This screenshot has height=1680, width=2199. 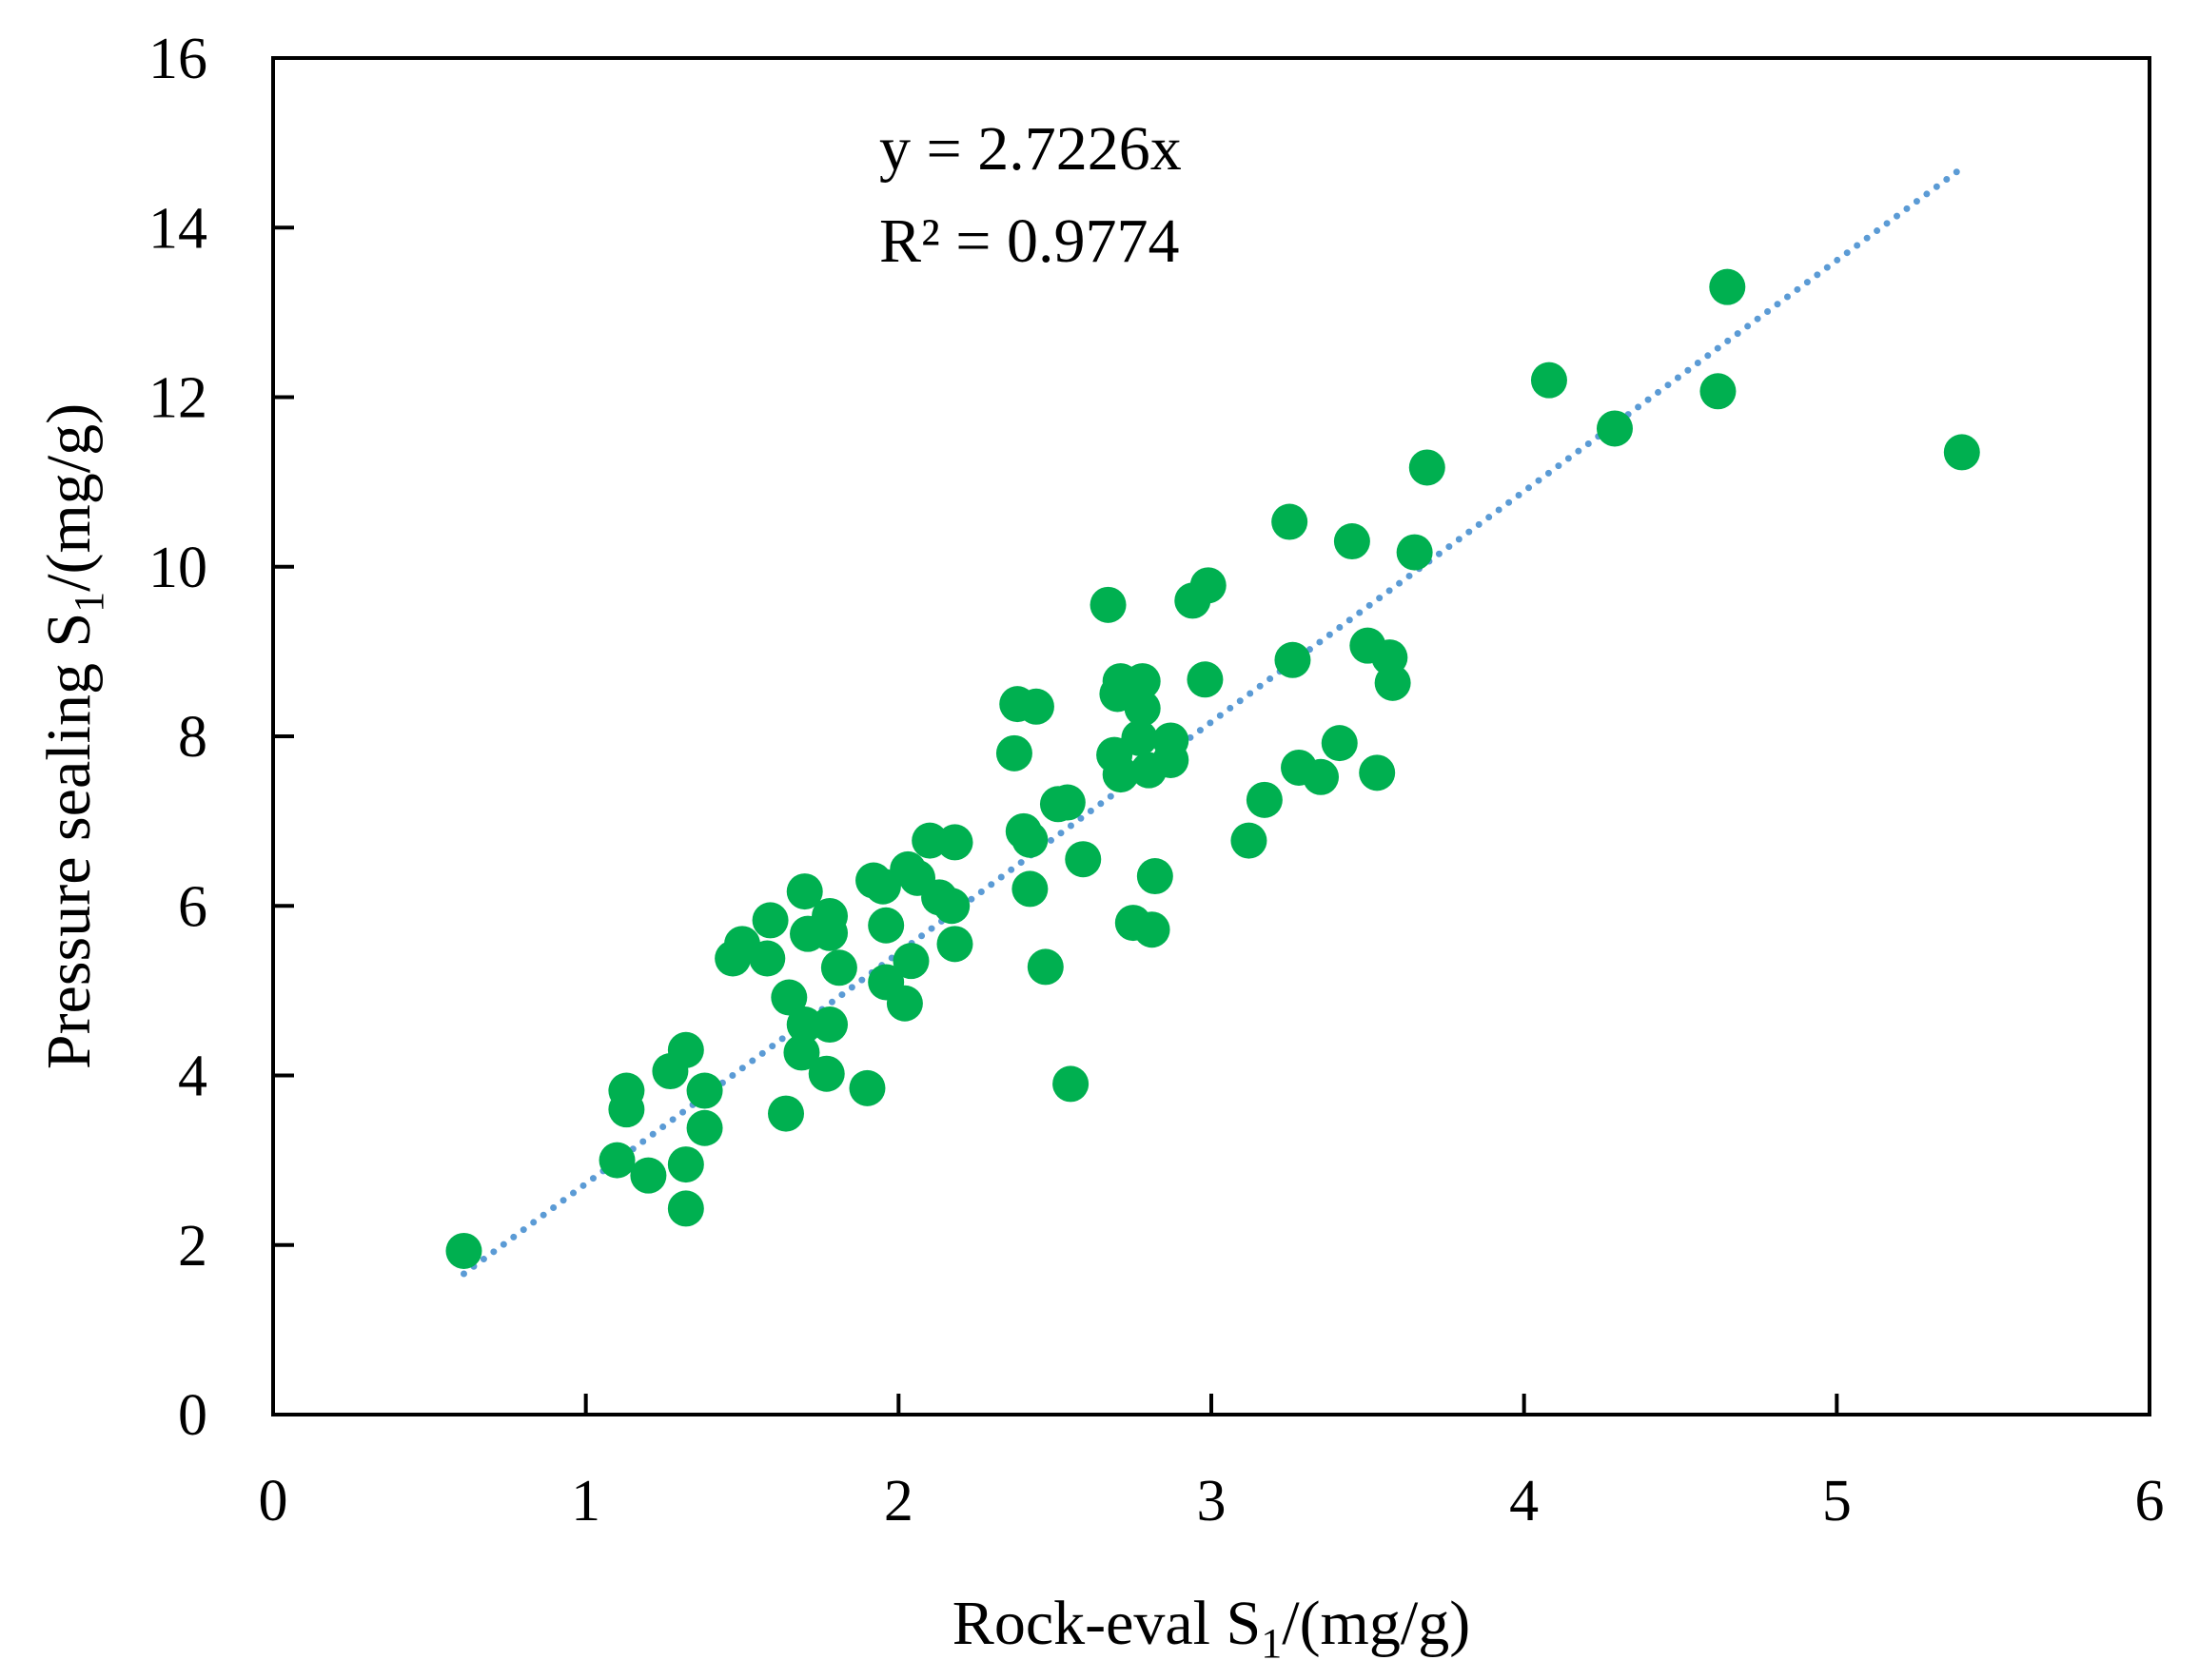 What do you see at coordinates (193, 1416) in the screenshot?
I see `y-tick-label: 0` at bounding box center [193, 1416].